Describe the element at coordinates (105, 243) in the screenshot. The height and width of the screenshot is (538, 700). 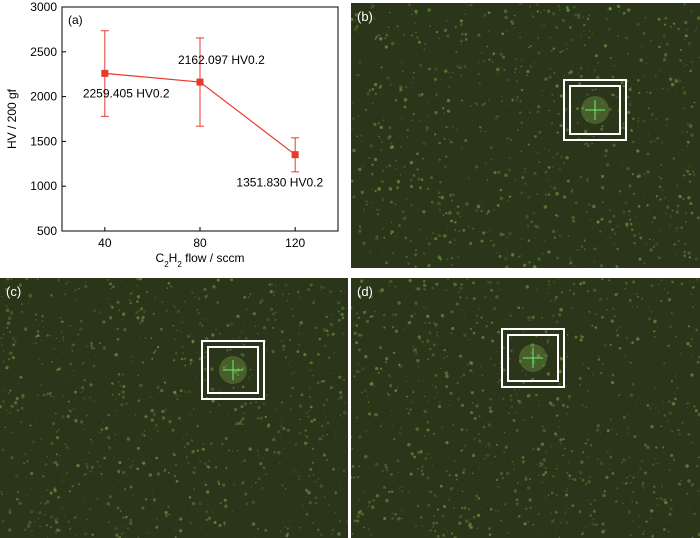
I see `x-tick-label: 40` at that location.